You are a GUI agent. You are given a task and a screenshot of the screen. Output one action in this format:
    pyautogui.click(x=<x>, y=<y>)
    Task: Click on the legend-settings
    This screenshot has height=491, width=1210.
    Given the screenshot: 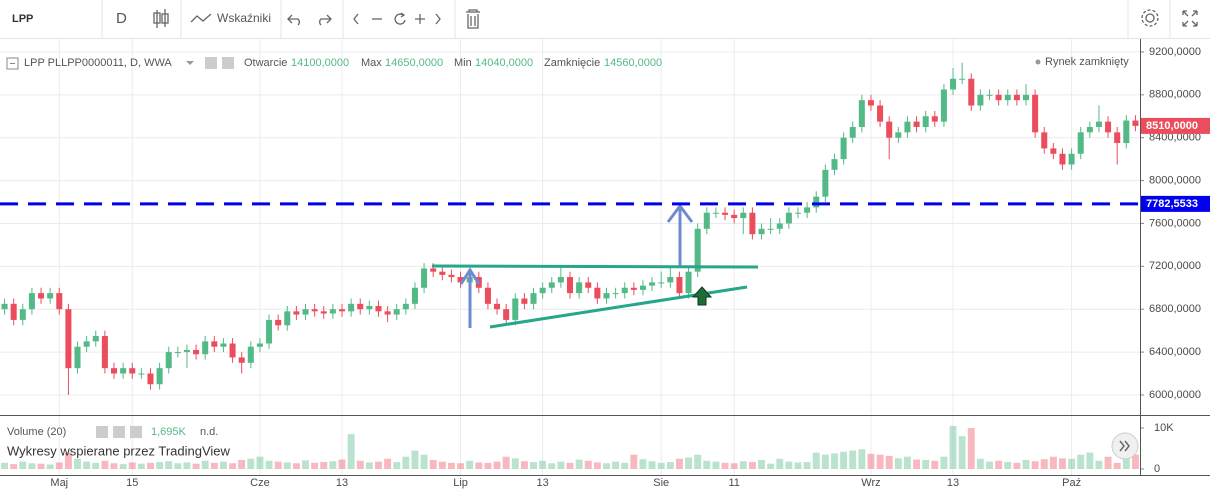 What is the action you would take?
    pyautogui.click(x=228, y=63)
    